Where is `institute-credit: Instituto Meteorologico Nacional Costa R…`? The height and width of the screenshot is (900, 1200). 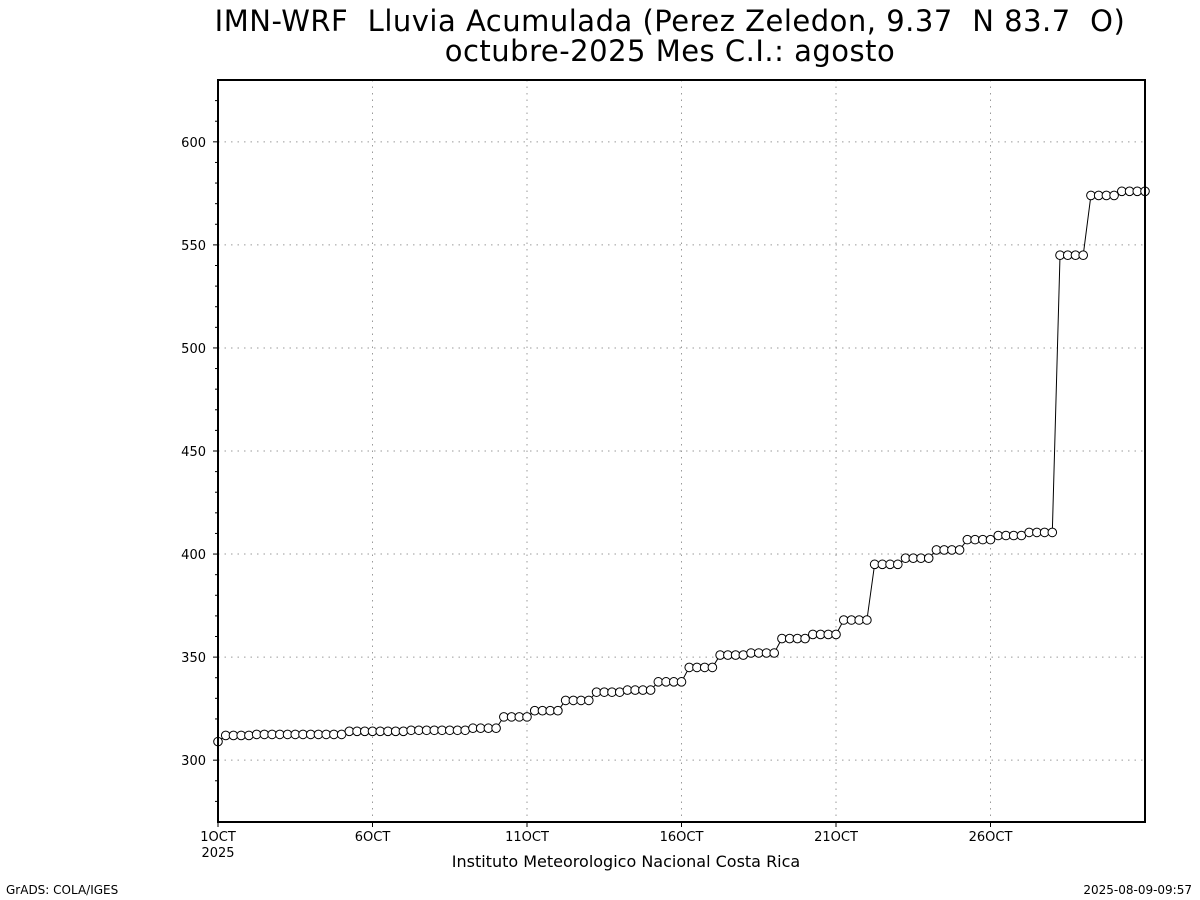 institute-credit: Instituto Meteorologico Nacional Costa R… is located at coordinates (626, 861).